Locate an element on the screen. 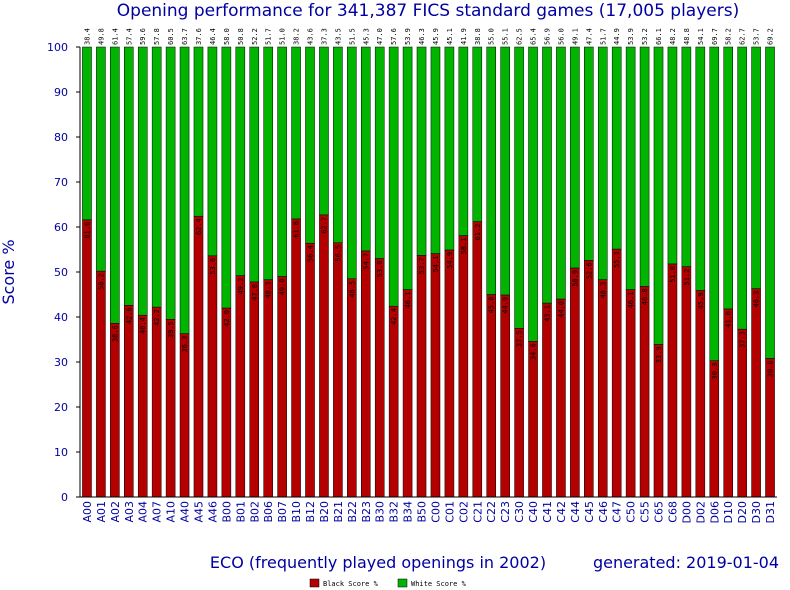 Image resolution: width=790 pixels, height=590 pixels. data-label: 50.8 is located at coordinates (241, 36).